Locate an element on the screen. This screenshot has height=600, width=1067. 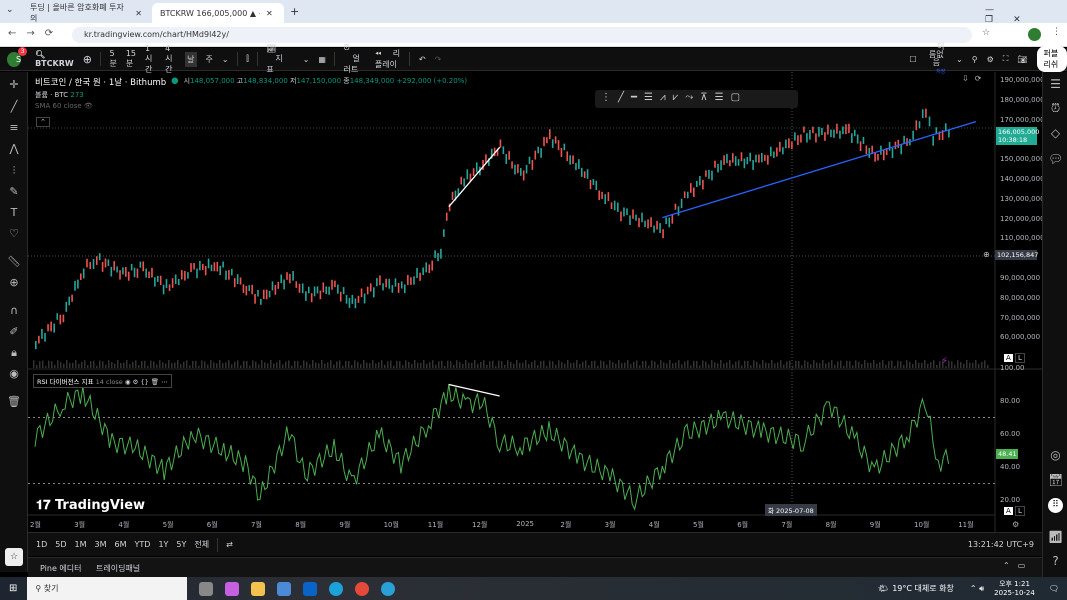
new-tab-button: + is located at coordinates (295, 11).